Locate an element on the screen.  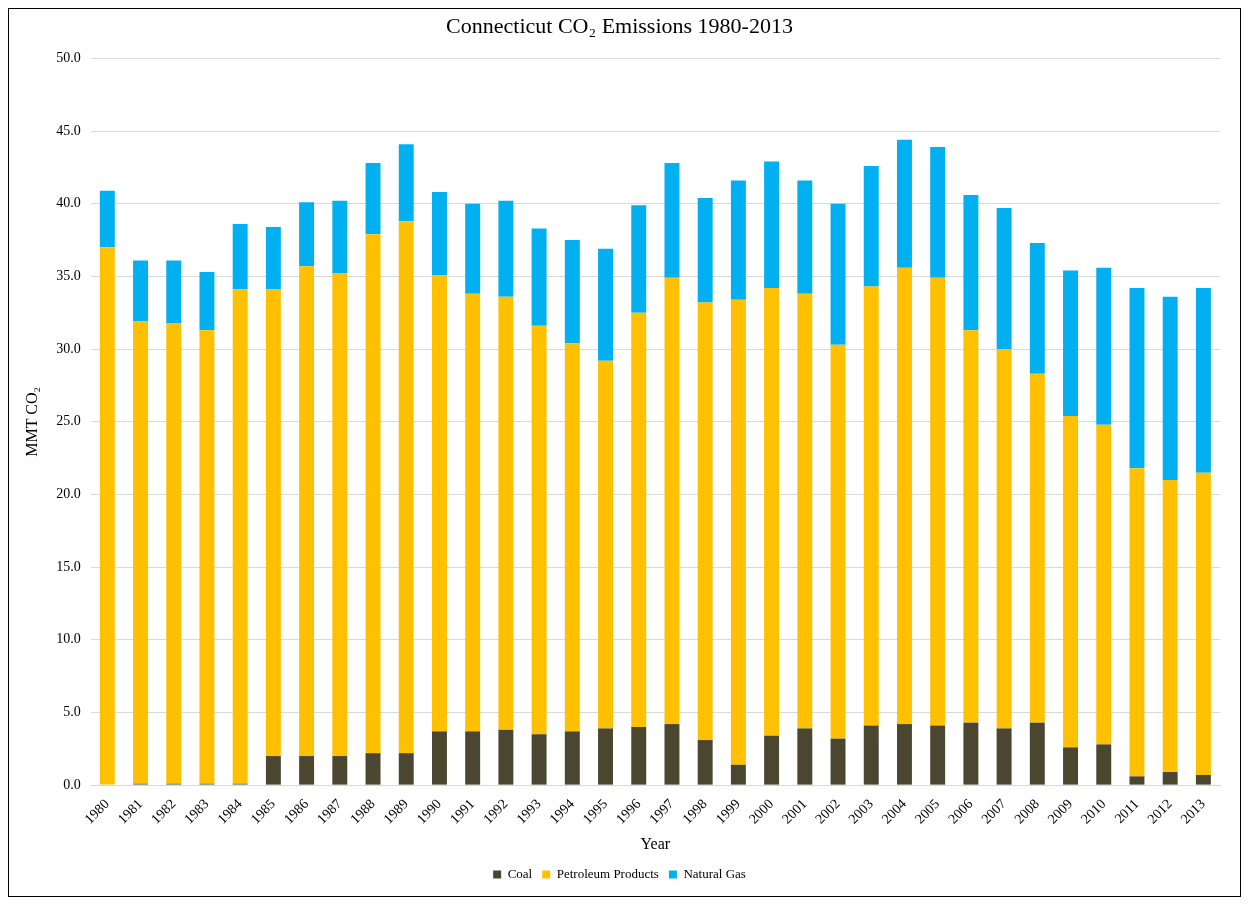
y-tick-label: 5.0 is located at coordinates (72, 712).